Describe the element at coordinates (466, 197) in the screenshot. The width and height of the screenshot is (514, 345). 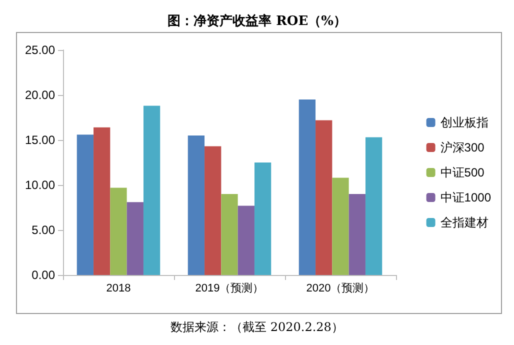
I see `legend-label: 中证1000` at that location.